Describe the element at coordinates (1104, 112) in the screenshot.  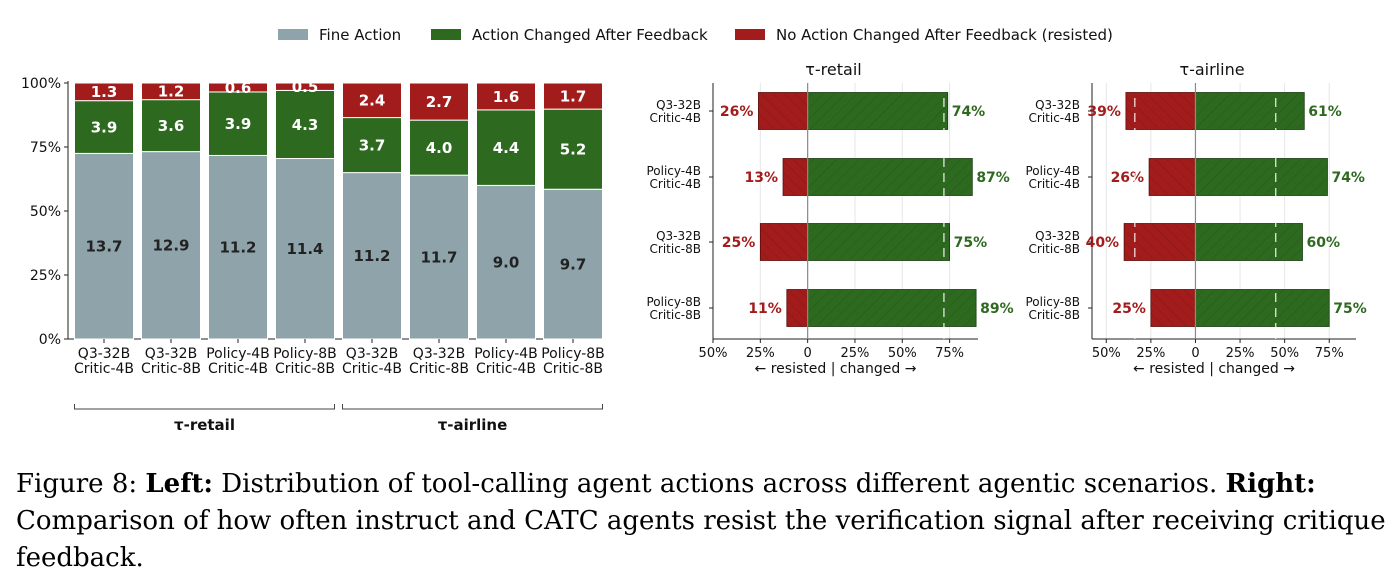
I see `resisted-value: 39%` at that location.